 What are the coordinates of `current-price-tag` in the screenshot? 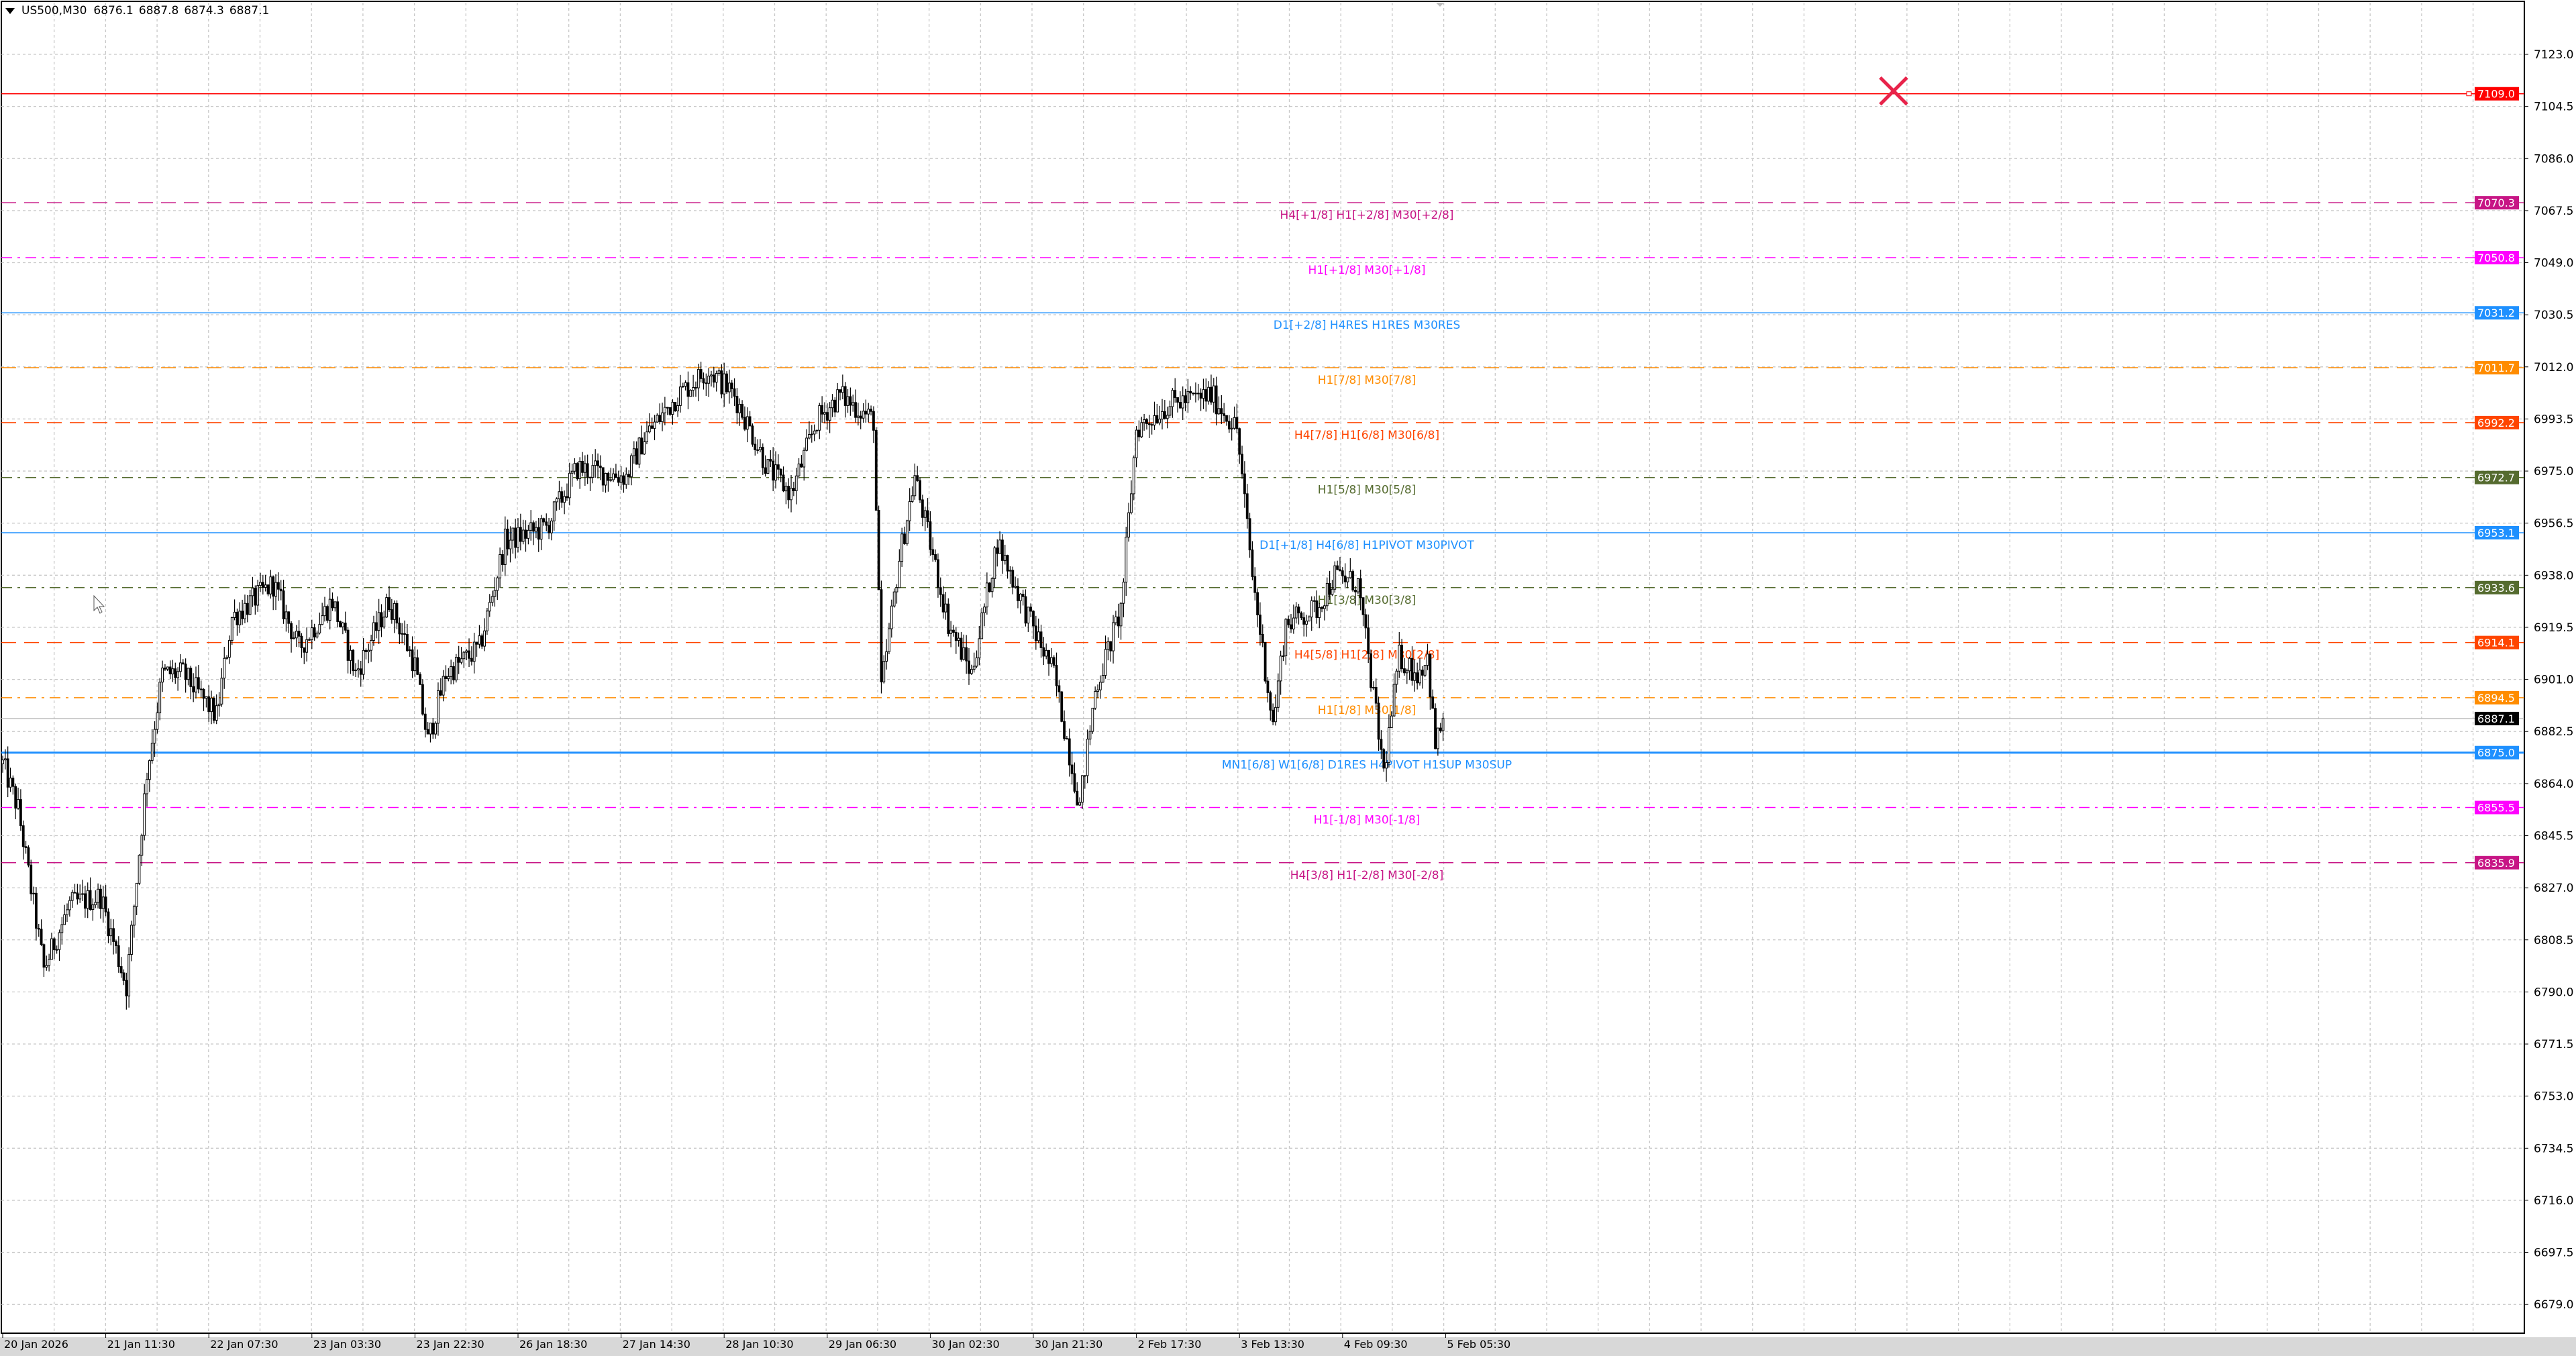 It's located at (2497, 718).